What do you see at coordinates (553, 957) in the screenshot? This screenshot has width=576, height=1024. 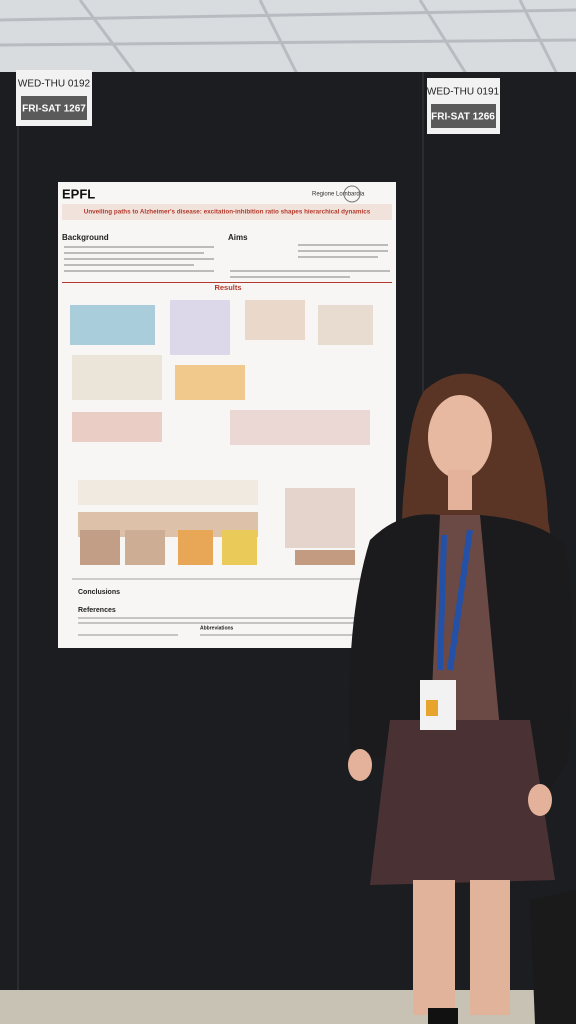 I see `bag` at bounding box center [553, 957].